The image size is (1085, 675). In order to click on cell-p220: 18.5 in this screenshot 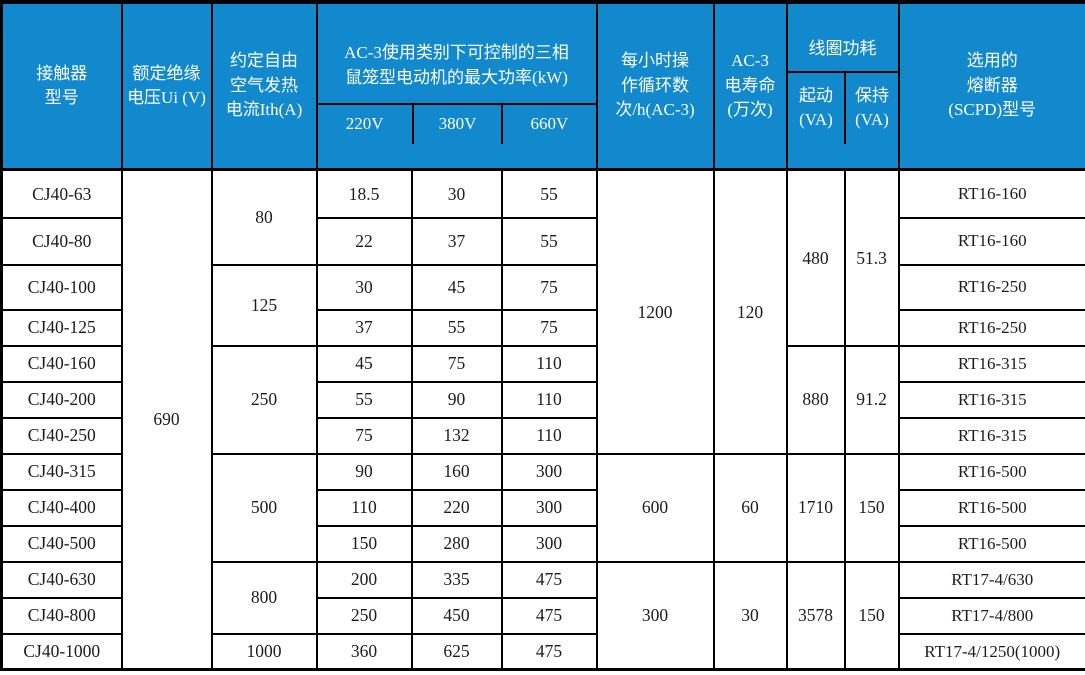, I will do `click(364, 194)`.